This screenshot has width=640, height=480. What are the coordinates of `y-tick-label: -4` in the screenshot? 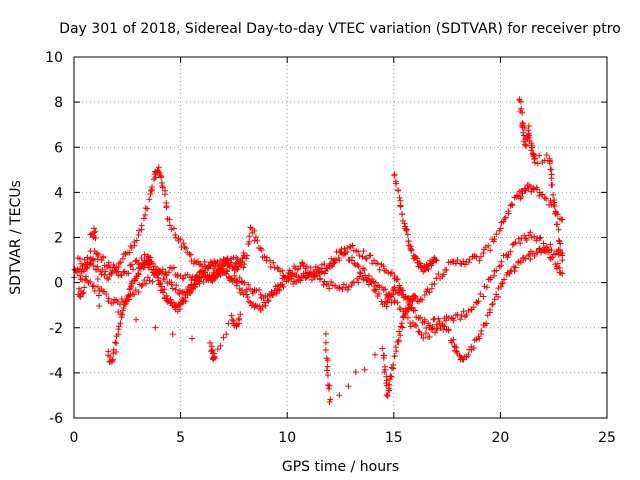 It's located at (56, 374).